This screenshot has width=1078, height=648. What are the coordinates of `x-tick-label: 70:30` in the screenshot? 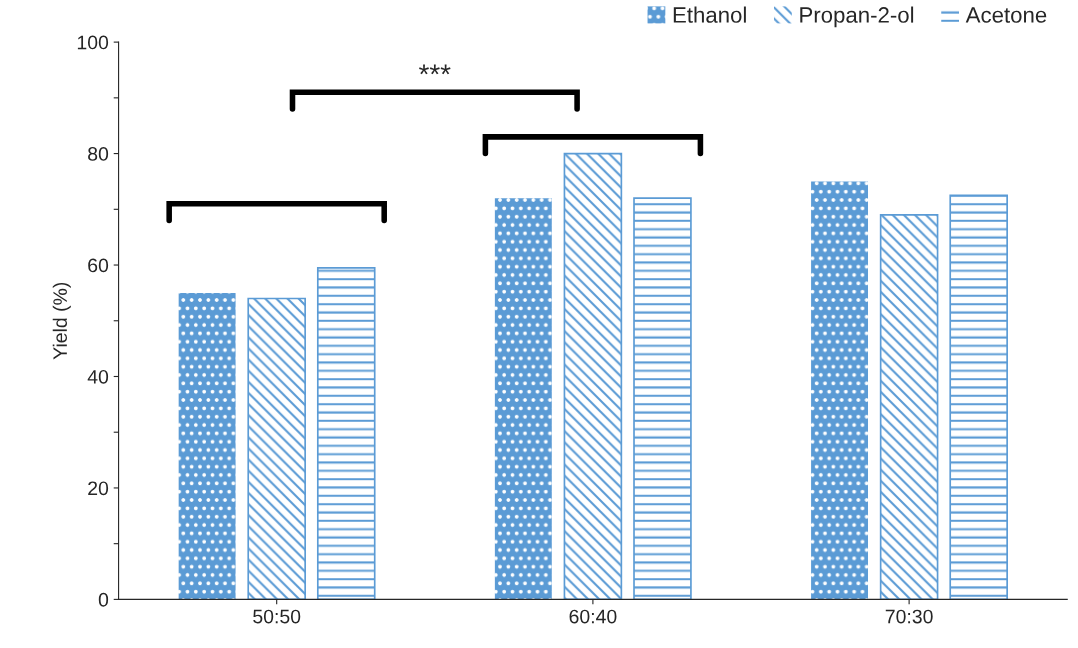 It's located at (909, 616).